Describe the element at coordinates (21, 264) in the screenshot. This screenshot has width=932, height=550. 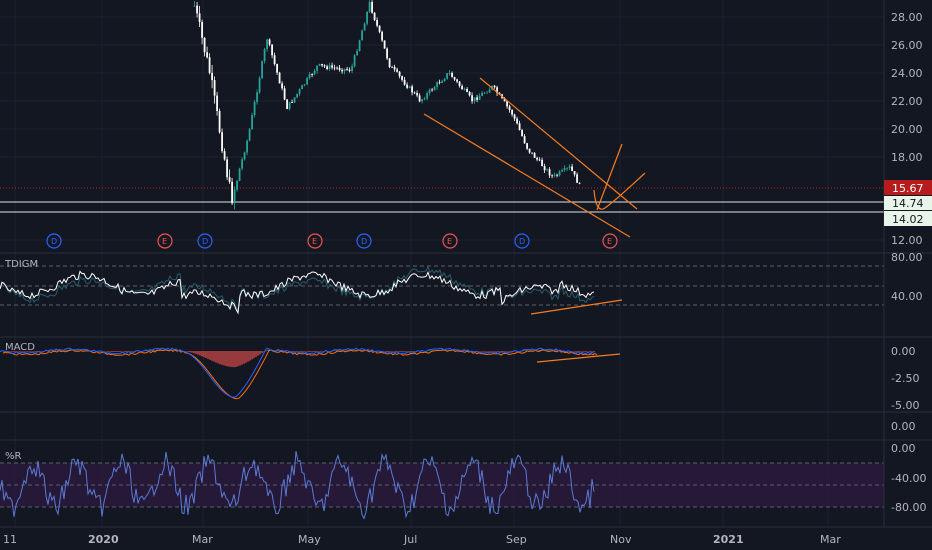
I see `tdi-pane-title: TDIGM` at that location.